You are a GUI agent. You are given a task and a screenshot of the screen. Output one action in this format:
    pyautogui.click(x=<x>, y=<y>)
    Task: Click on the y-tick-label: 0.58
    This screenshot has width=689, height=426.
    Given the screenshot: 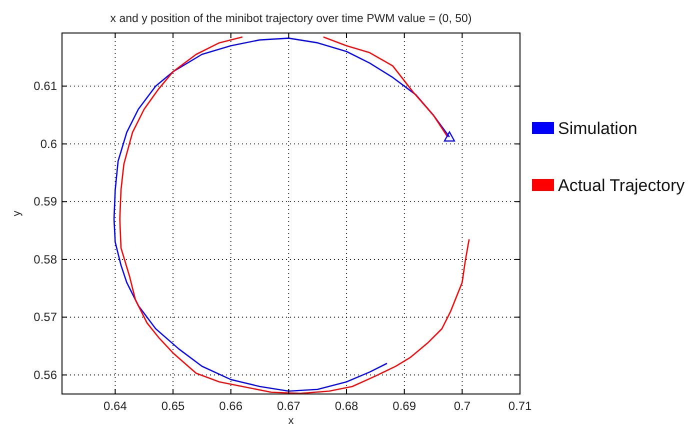 What is the action you would take?
    pyautogui.click(x=46, y=259)
    